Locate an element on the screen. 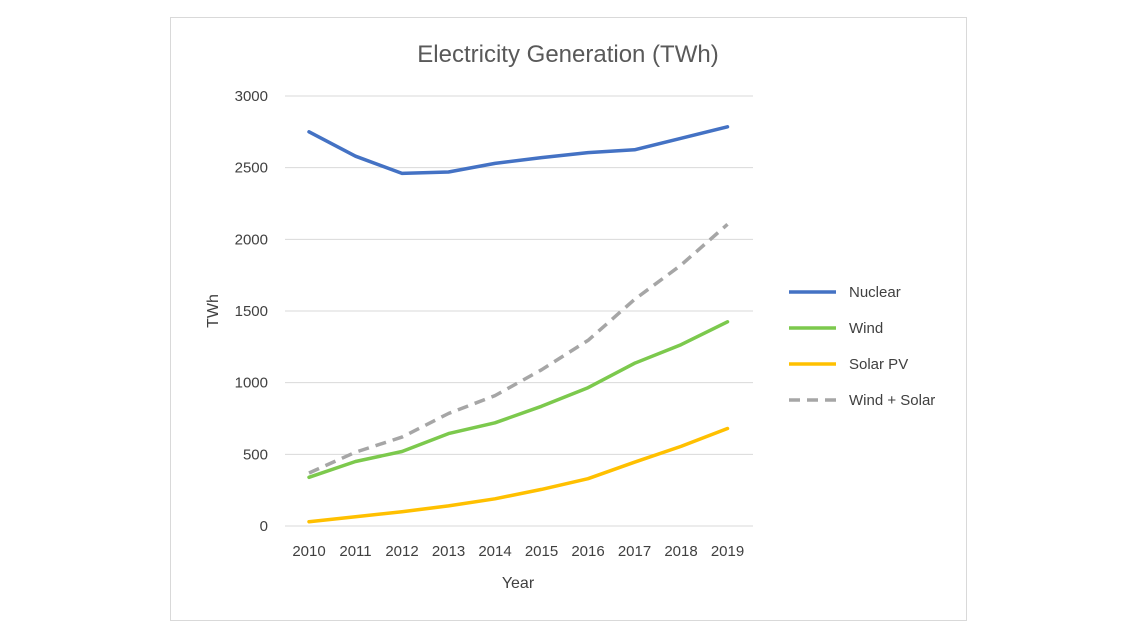 This screenshot has height=640, width=1140. legend-label: Solar PV is located at coordinates (878, 364).